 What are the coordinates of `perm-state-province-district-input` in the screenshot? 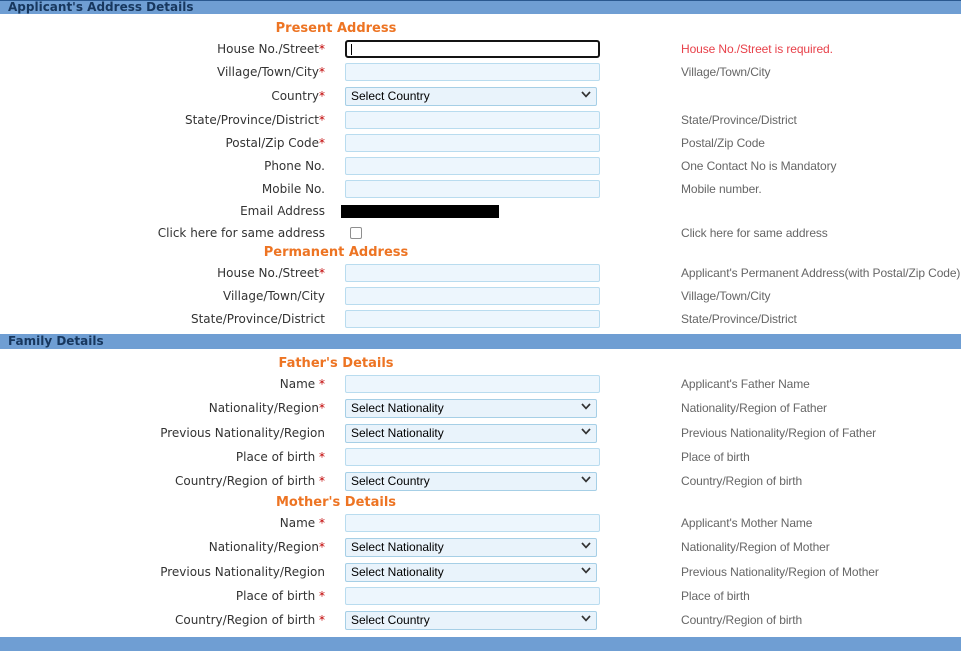 It's located at (472, 318).